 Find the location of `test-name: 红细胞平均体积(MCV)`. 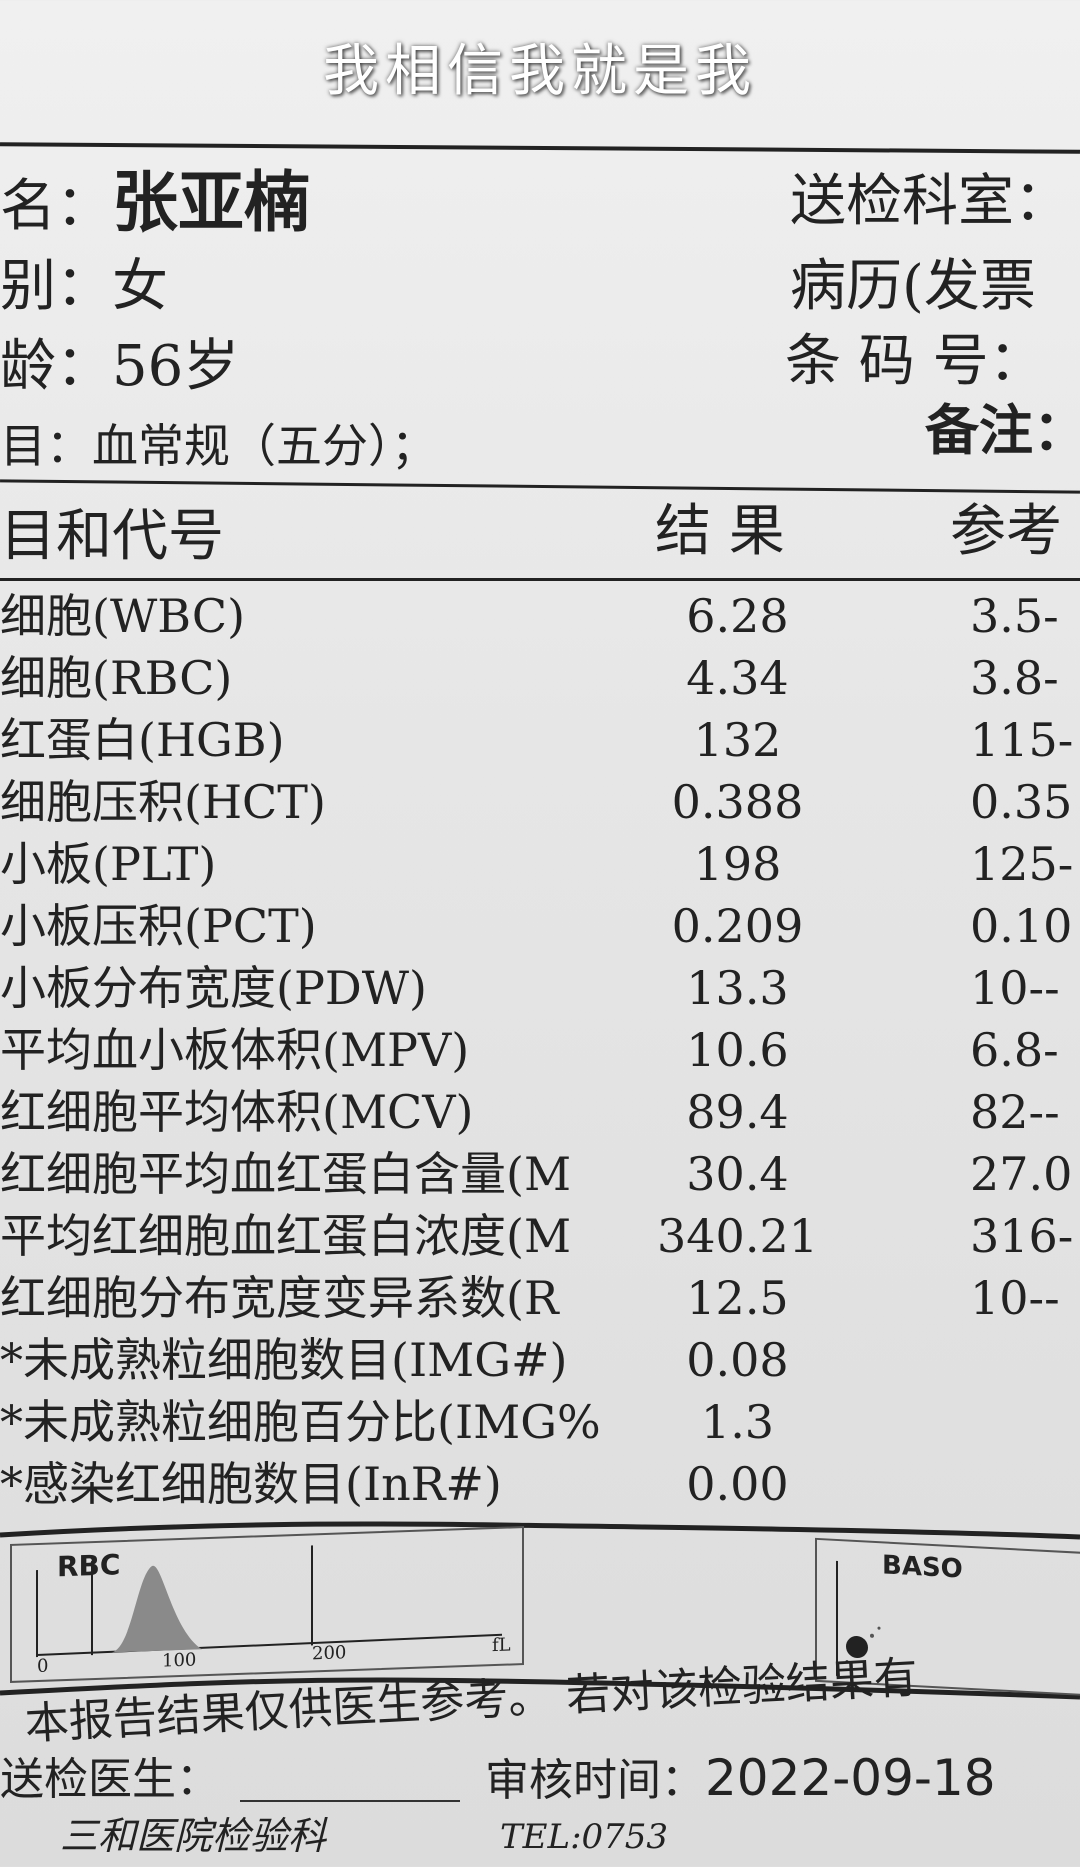

test-name: 红细胞平均体积(MCV) is located at coordinates (237, 1112).